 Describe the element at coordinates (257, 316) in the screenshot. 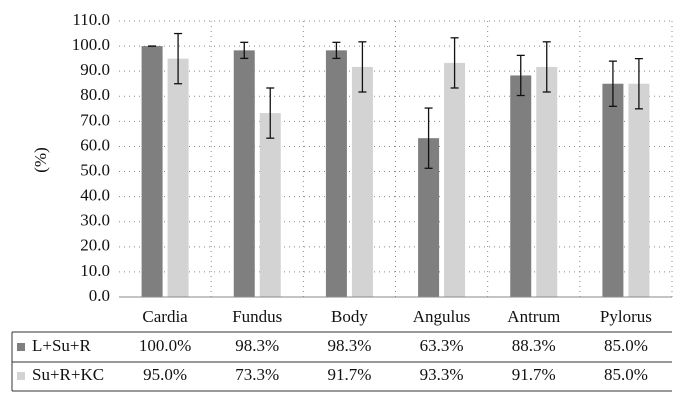

I see `x-tick-label: Fundus` at that location.